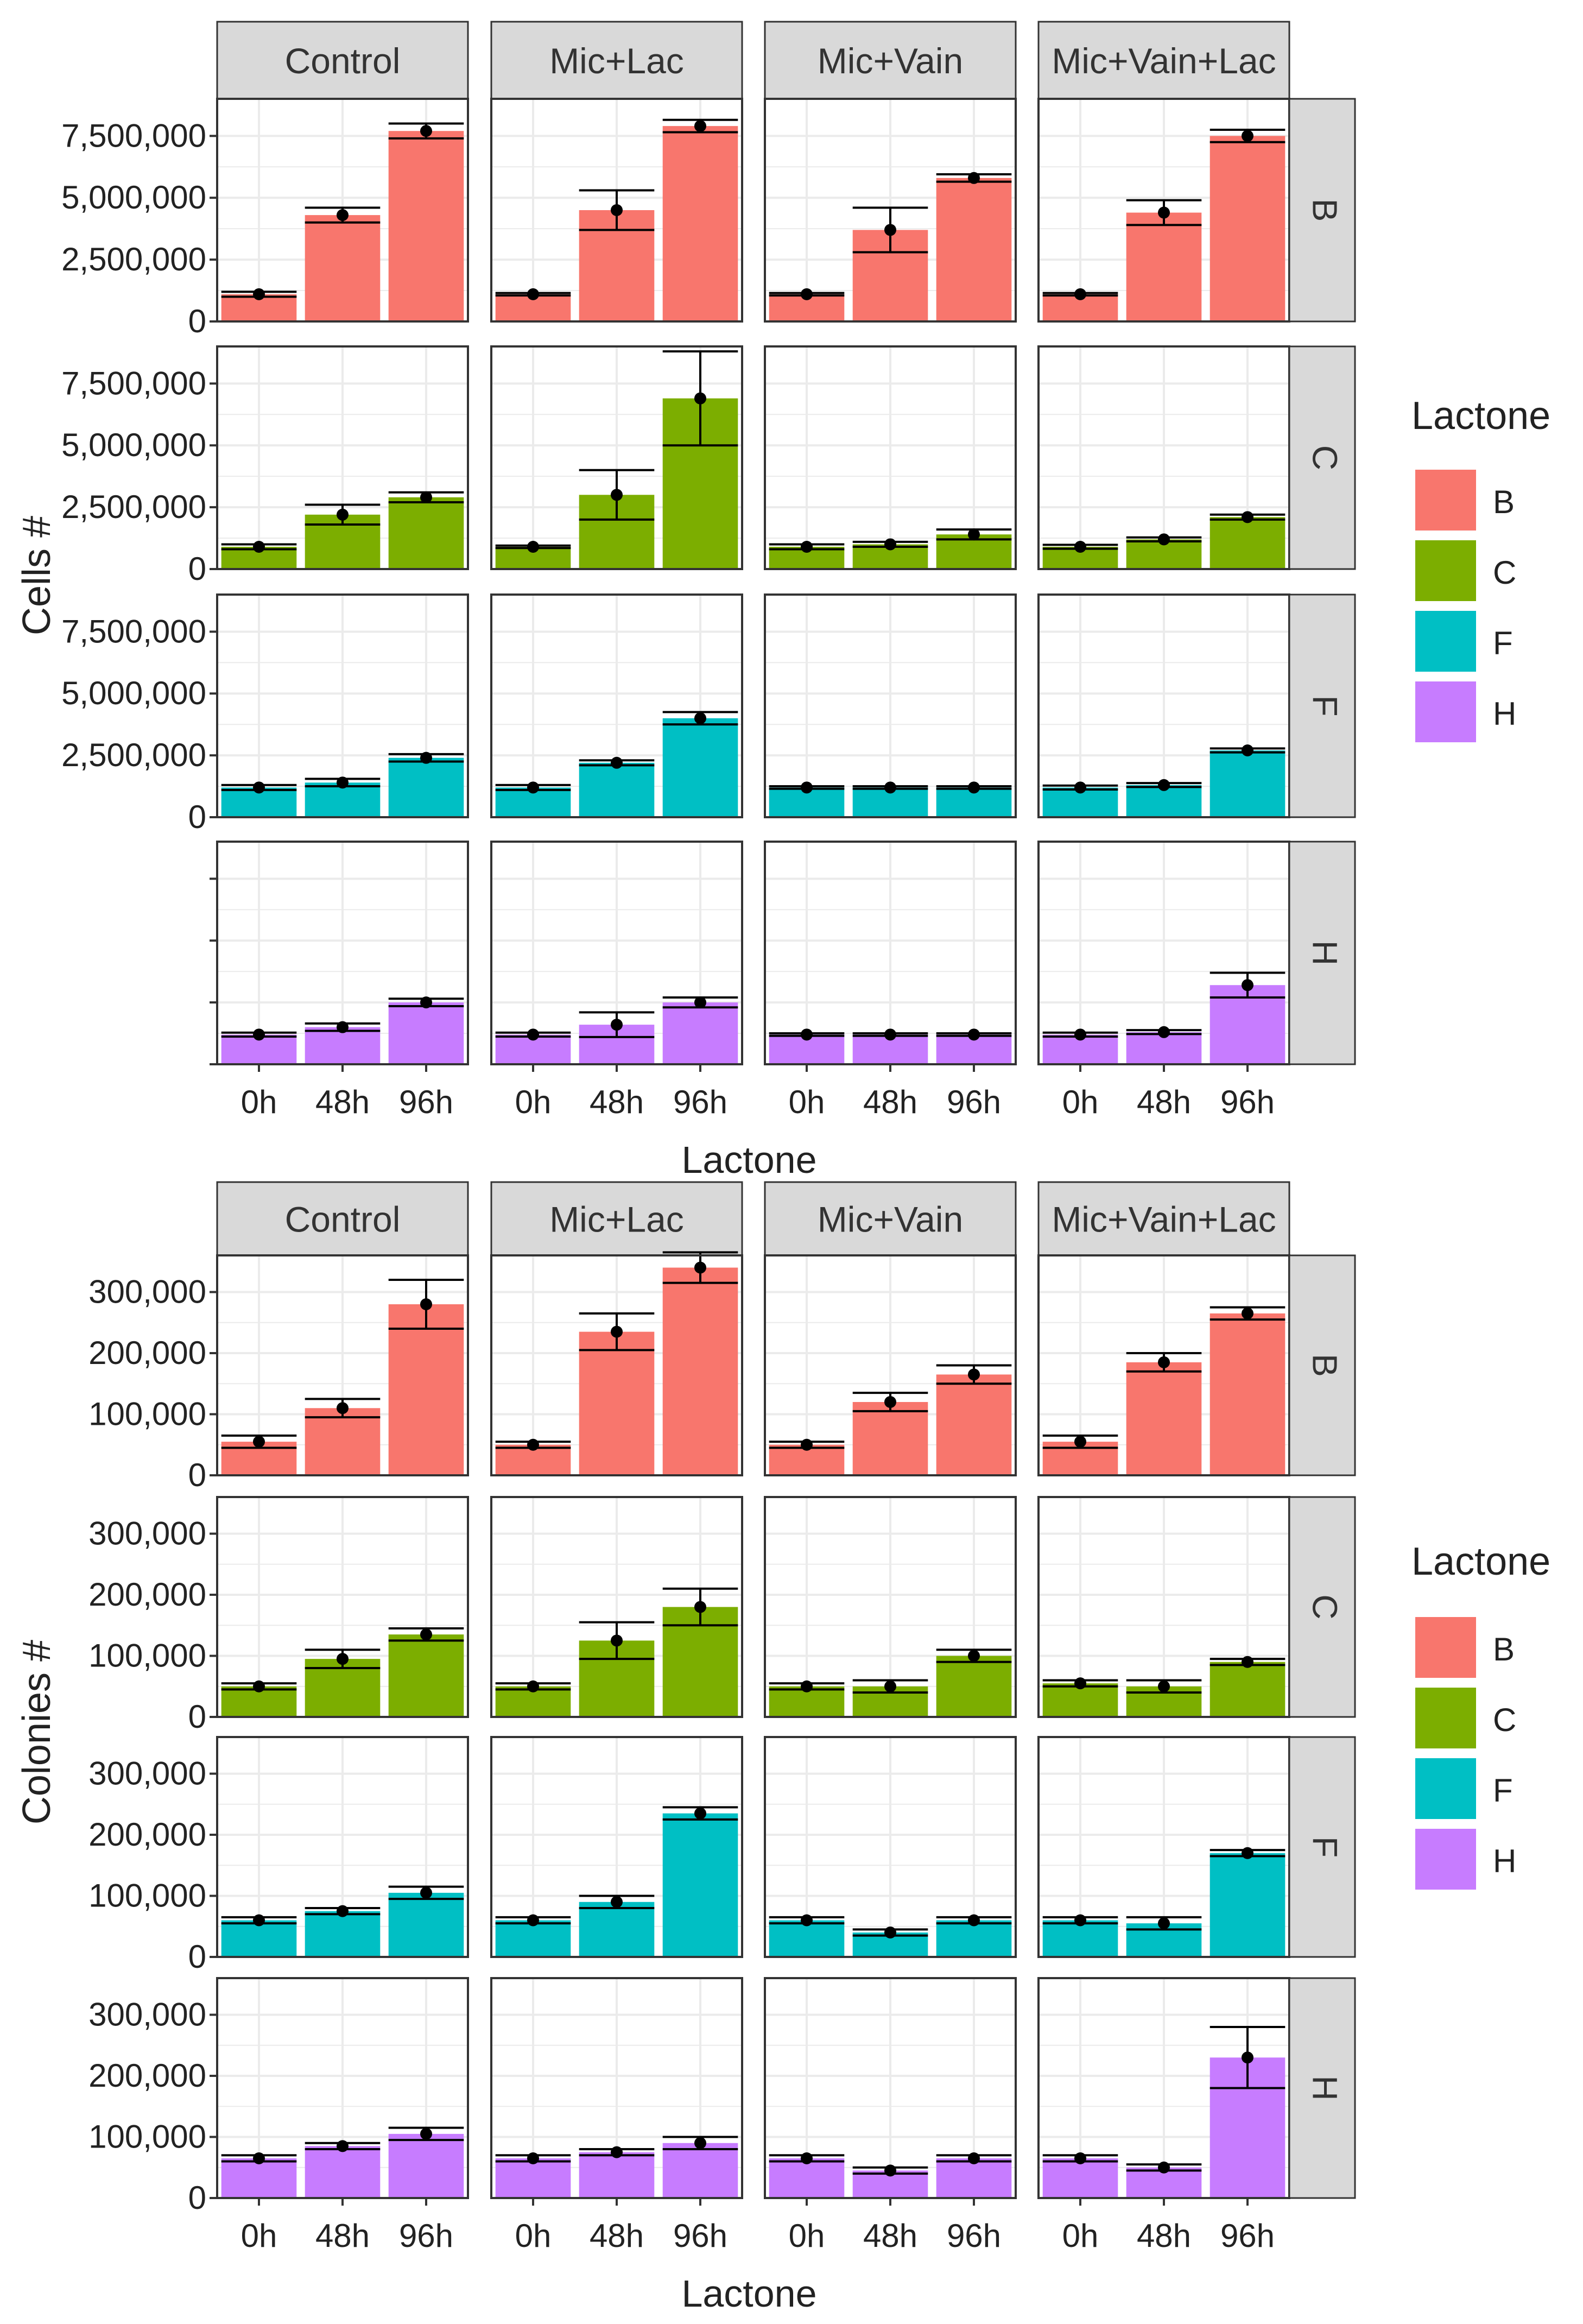 The width and height of the screenshot is (1583, 2324). Describe the element at coordinates (1325, 1847) in the screenshot. I see `facet-strip-row-label: F` at that location.